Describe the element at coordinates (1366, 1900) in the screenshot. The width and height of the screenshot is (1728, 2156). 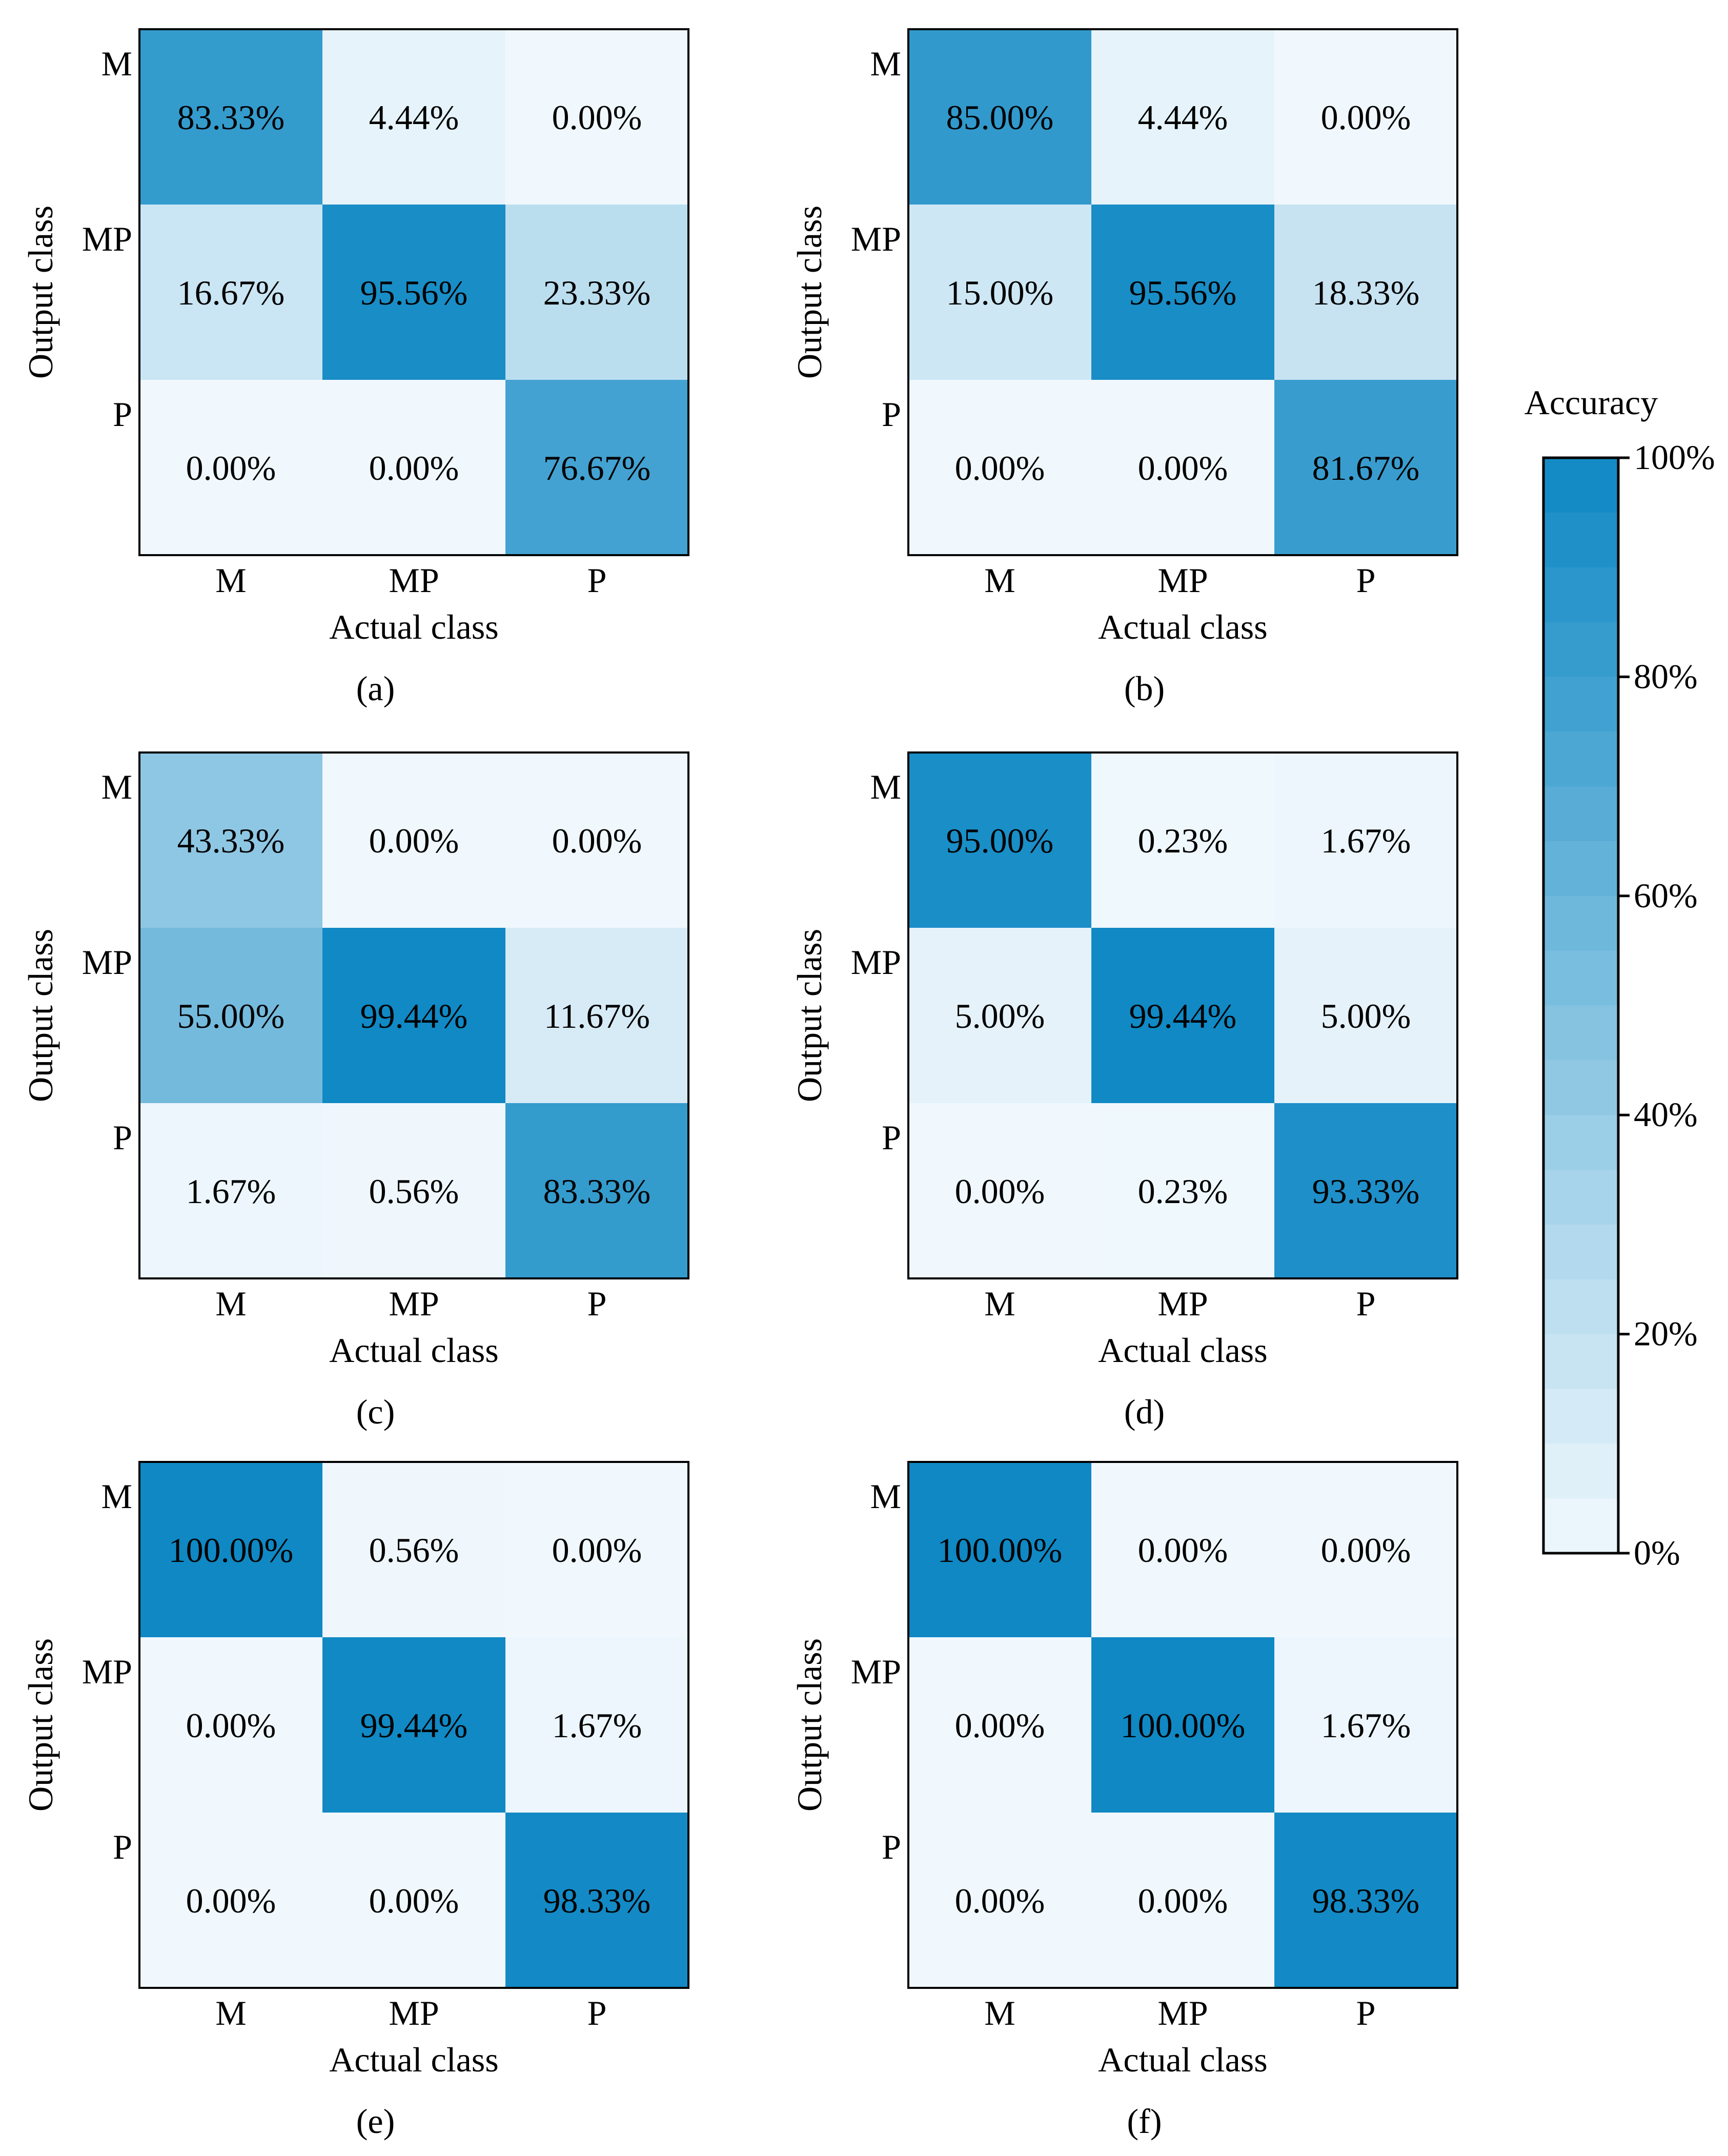
I see `cell-value-label: 98.33%` at that location.